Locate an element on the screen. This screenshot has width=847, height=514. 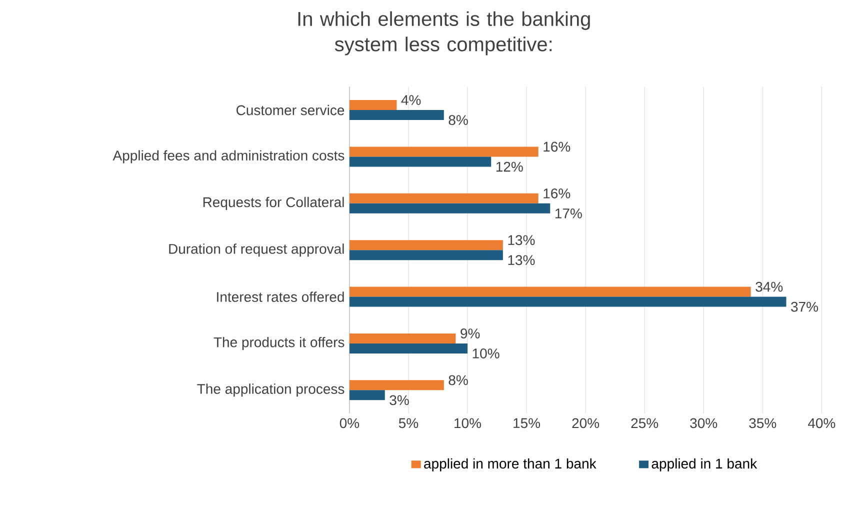
y-tick-label: Requests for Collateral is located at coordinates (273, 203).